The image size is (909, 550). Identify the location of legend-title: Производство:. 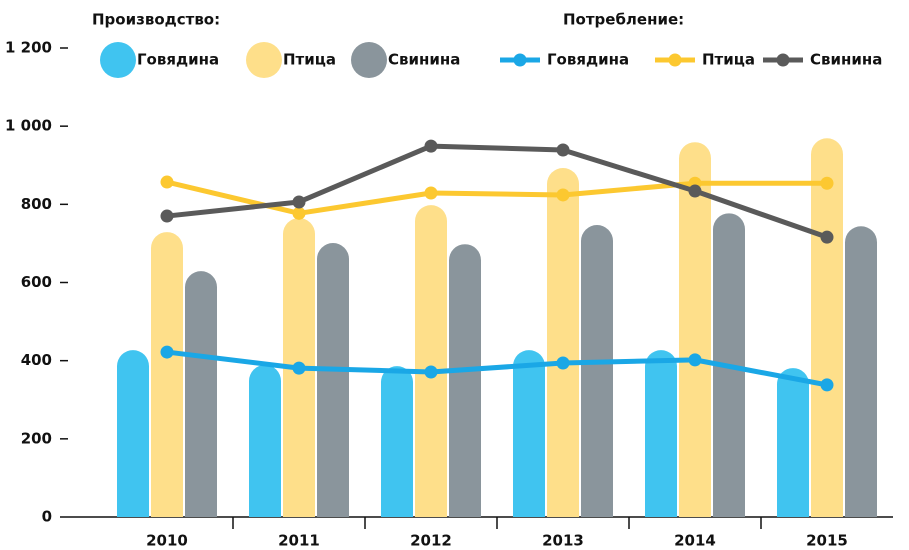
(156, 20).